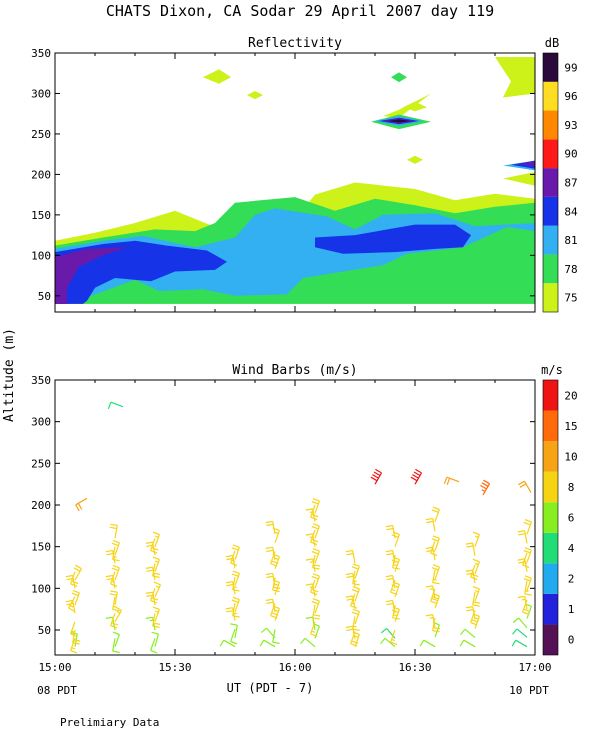 The image size is (600, 750). What do you see at coordinates (570, 269) in the screenshot?
I see `colorbar-tick-label: 78` at bounding box center [570, 269].